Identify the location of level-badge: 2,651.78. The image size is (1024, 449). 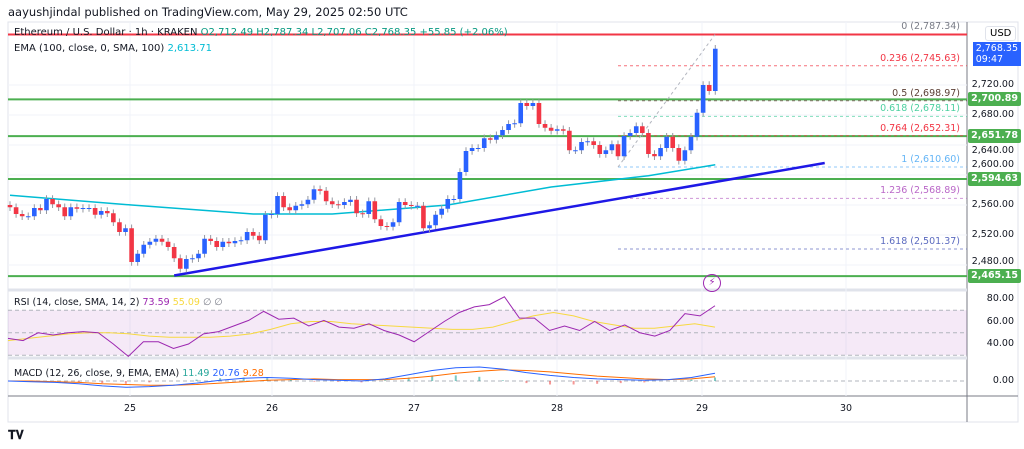
(994, 136).